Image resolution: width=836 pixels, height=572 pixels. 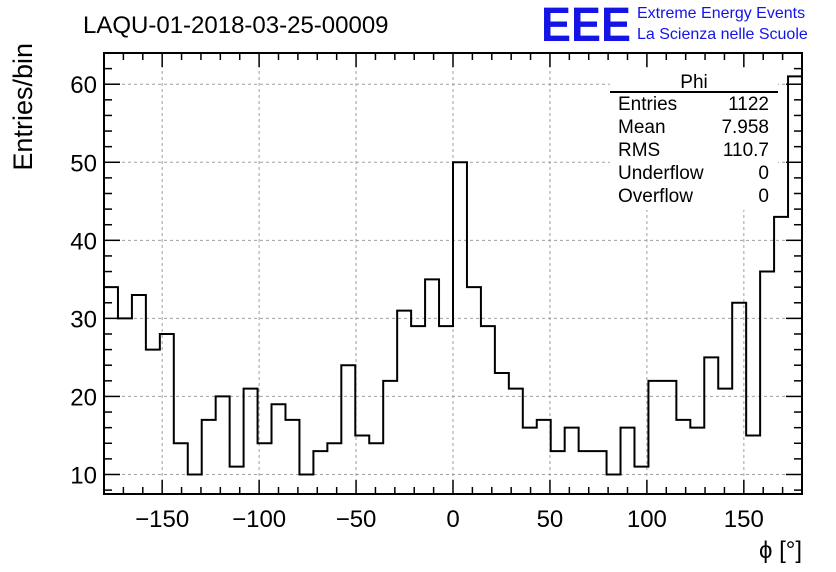 What do you see at coordinates (745, 127) in the screenshot?
I see `stats-row-value: 7.958` at bounding box center [745, 127].